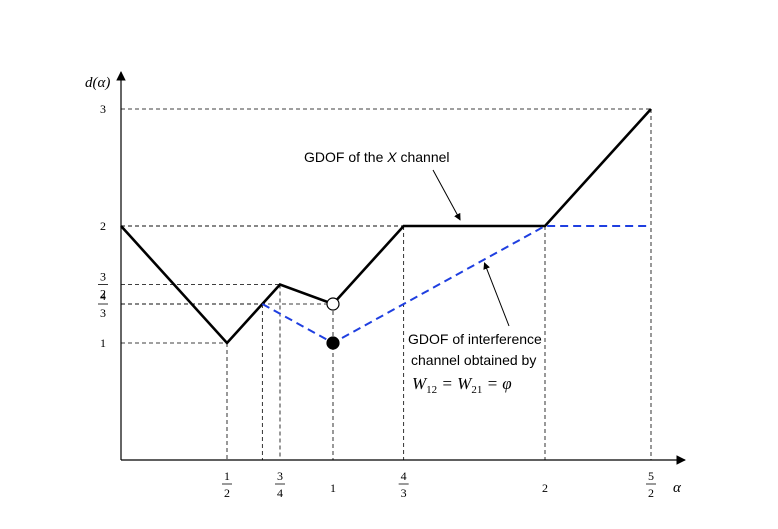 This screenshot has width=778, height=529. I want to click on y-tick-label-3: 2, so click(103, 226).